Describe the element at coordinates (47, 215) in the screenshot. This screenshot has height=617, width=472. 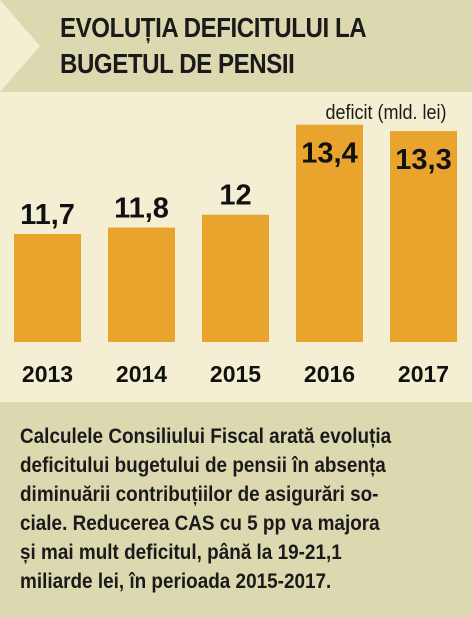
I see `value-label-2013: 11,7` at that location.